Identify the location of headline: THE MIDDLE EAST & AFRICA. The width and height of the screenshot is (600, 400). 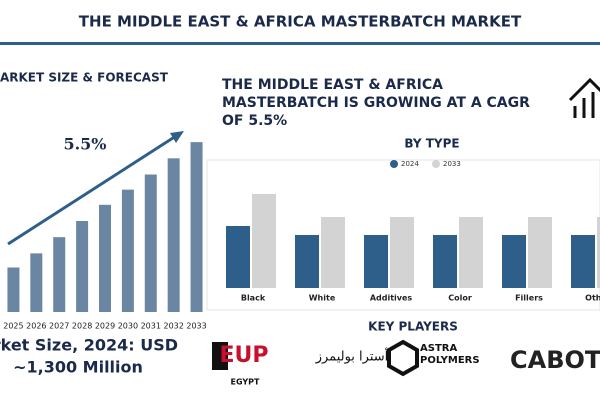
(332, 85).